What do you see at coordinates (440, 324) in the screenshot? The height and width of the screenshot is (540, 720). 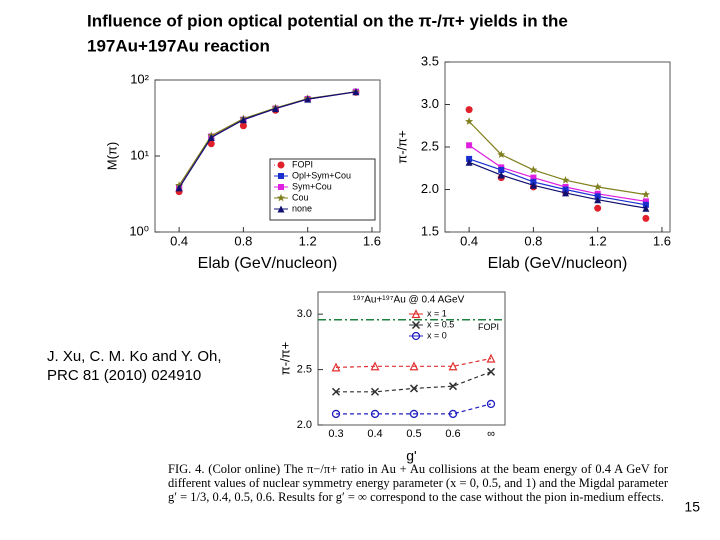 I see `legend-label: x = 0.5` at bounding box center [440, 324].